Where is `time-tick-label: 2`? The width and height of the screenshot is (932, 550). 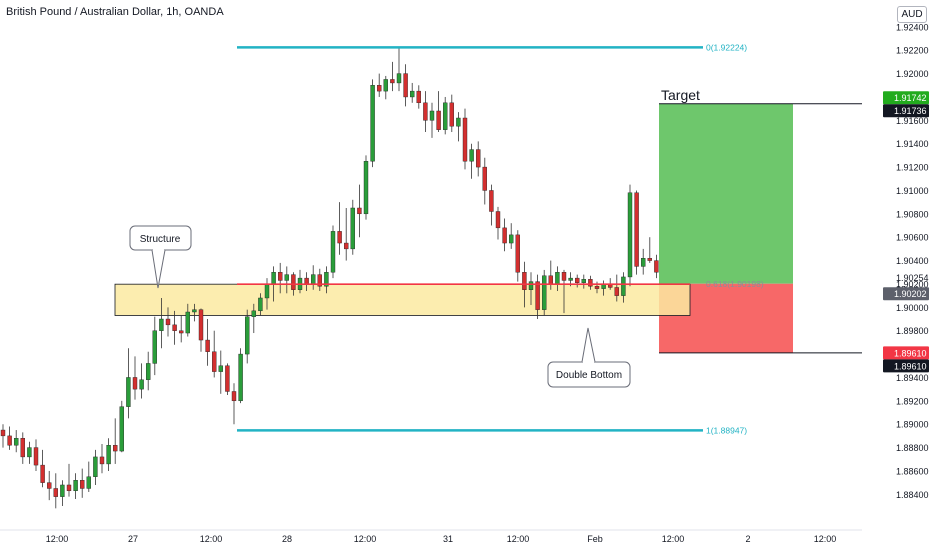 time-tick-label: 2 is located at coordinates (747, 539).